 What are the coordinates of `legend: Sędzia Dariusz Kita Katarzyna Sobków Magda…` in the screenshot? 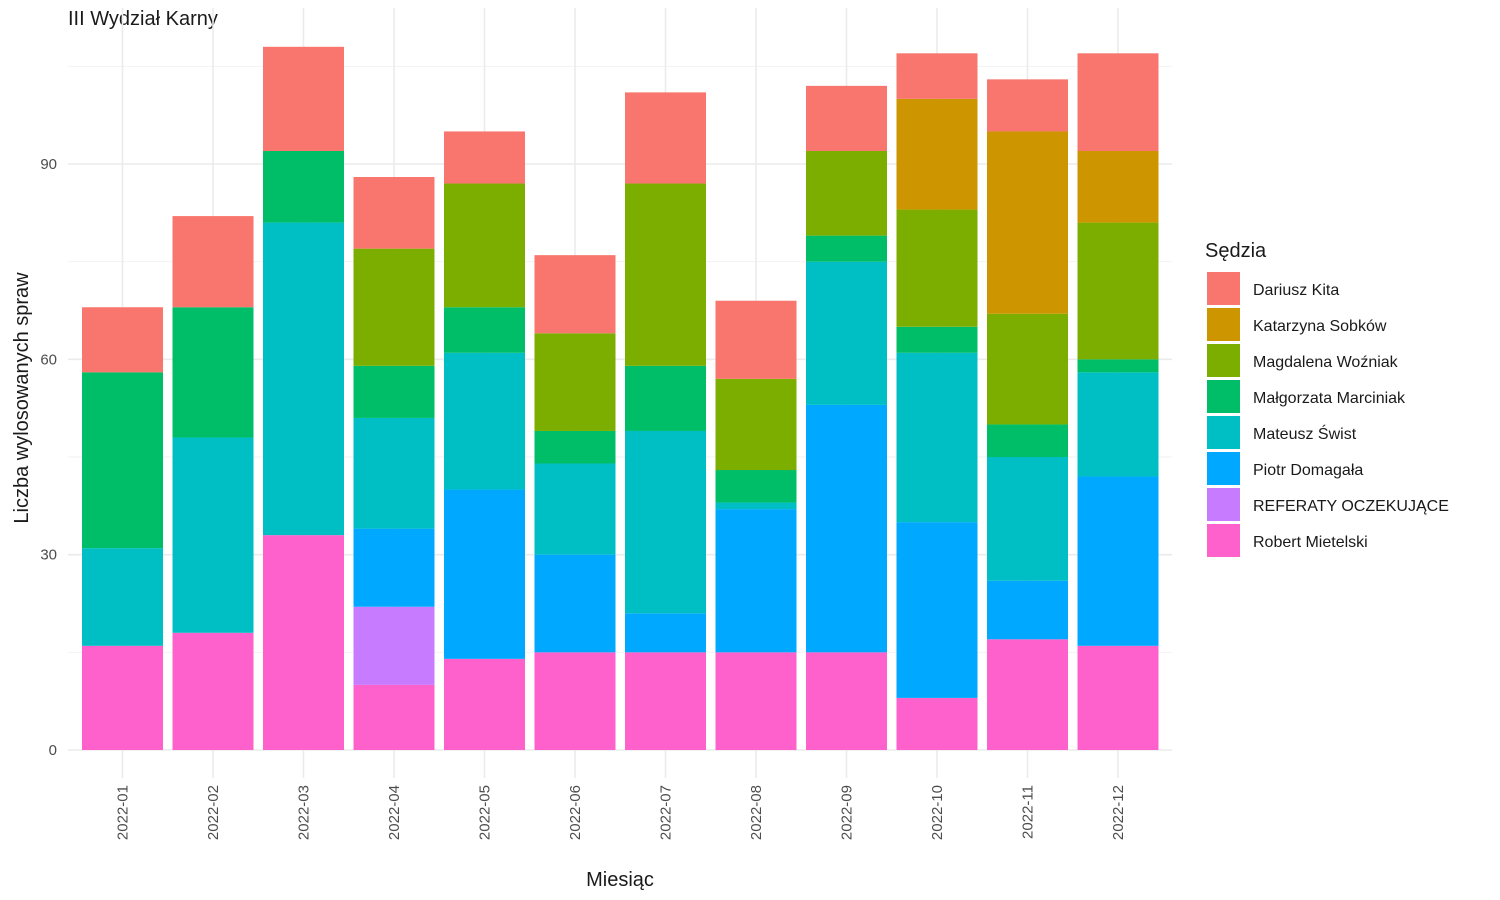 It's located at (1327, 398).